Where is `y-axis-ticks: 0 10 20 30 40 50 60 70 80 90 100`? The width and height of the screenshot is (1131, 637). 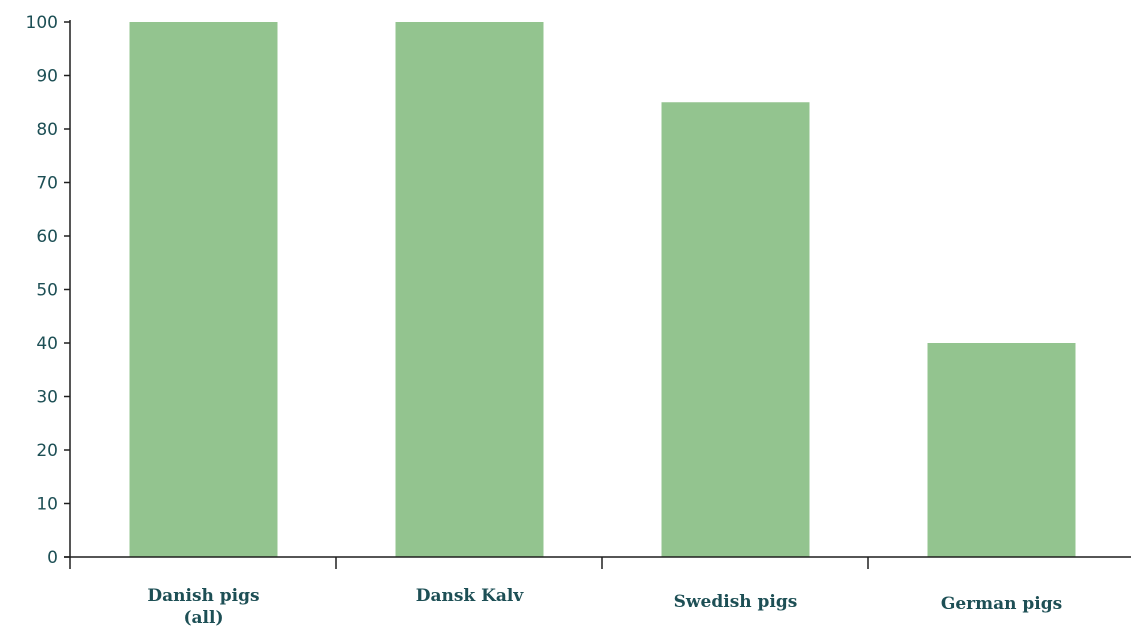 y-axis-ticks: 0 10 20 30 40 50 60 70 80 90 100 is located at coordinates (48, 290).